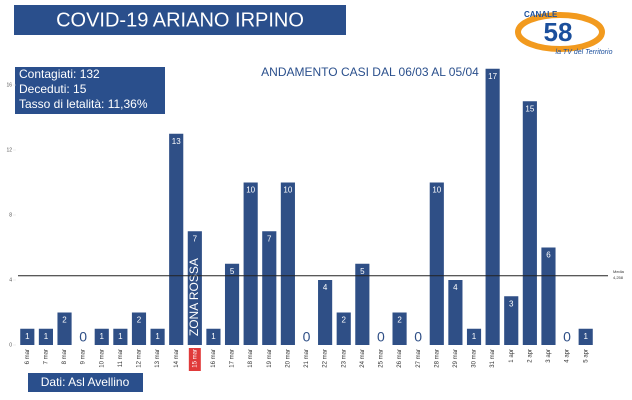  I want to click on x-tick: 12 mar, so click(140, 358).